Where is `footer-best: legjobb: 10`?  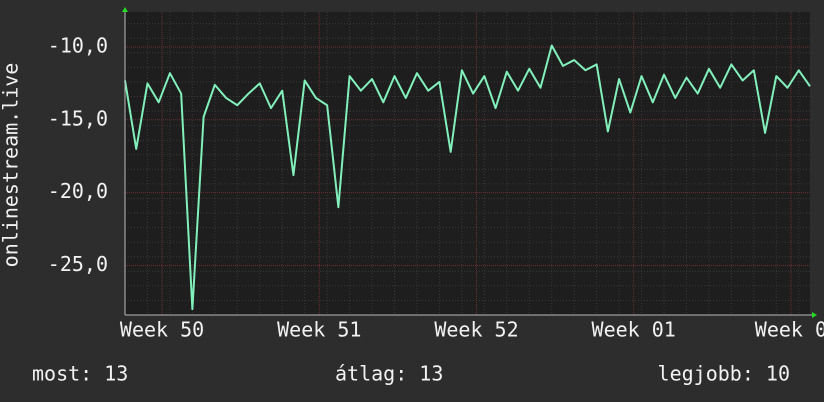
footer-best: legjobb: 10 is located at coordinates (724, 374).